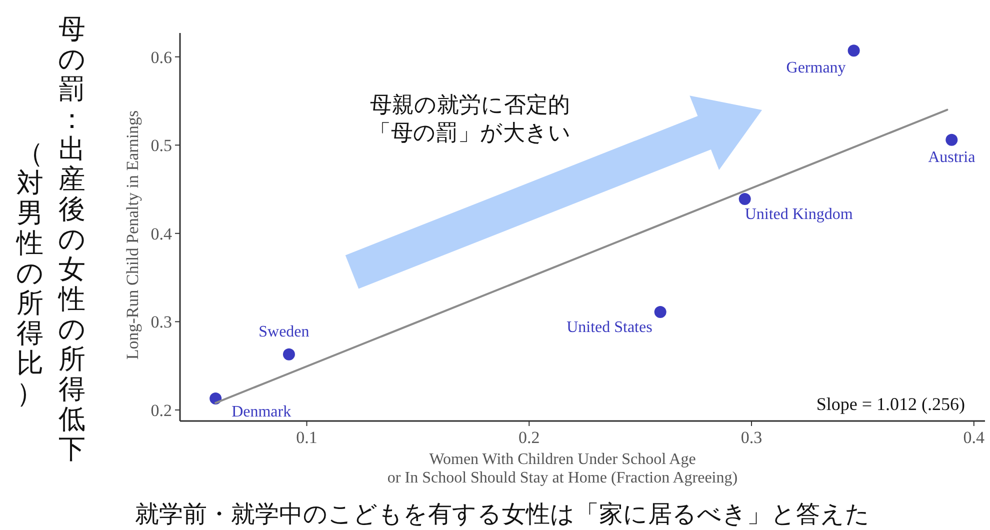 This screenshot has height=530, width=990. I want to click on data-label: Sweden, so click(284, 331).